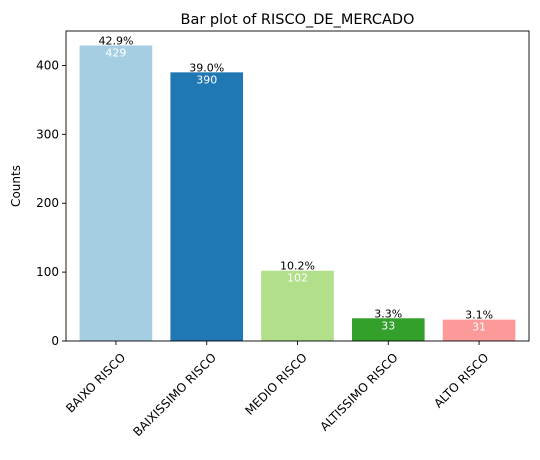  I want to click on x-tick-label-3: ALTISSIMO RISCO, so click(358, 391).